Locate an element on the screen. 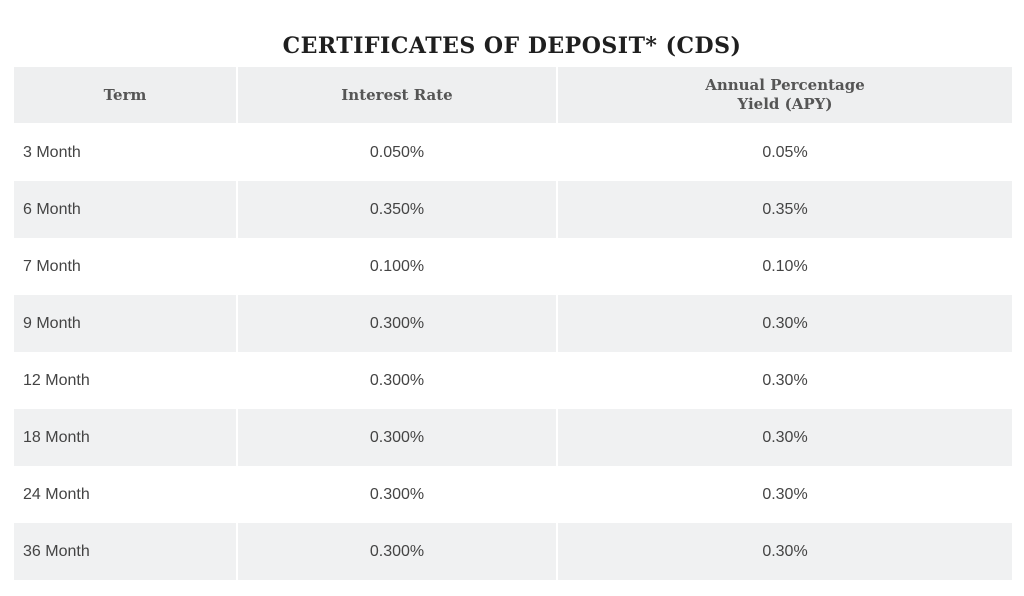  interest-rate-cell: 0.100% is located at coordinates (397, 266).